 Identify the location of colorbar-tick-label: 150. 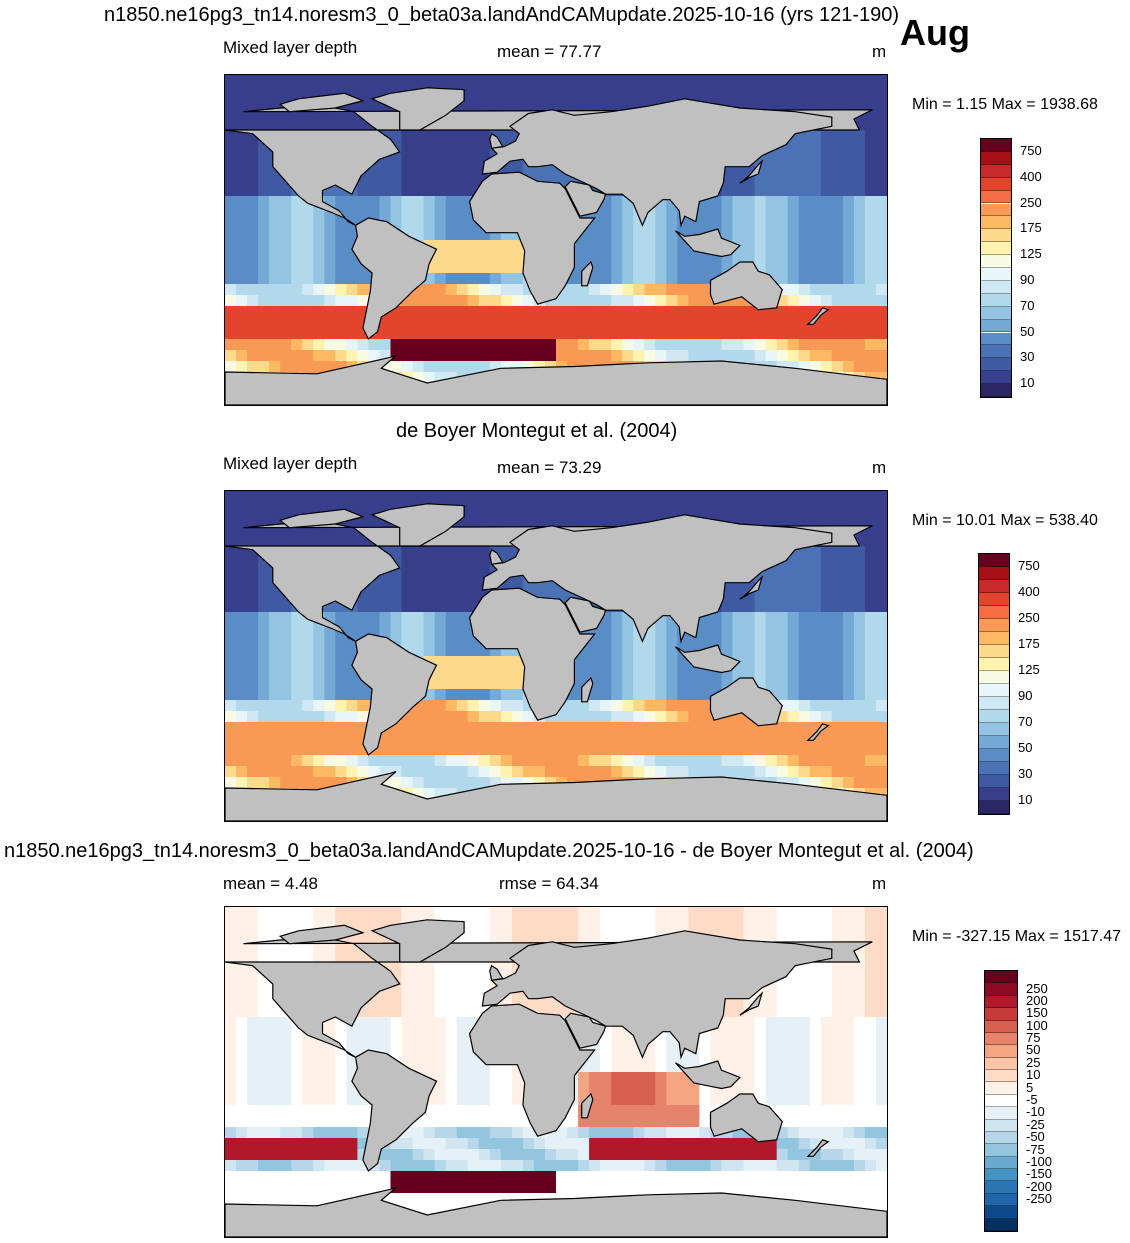
(1037, 1013).